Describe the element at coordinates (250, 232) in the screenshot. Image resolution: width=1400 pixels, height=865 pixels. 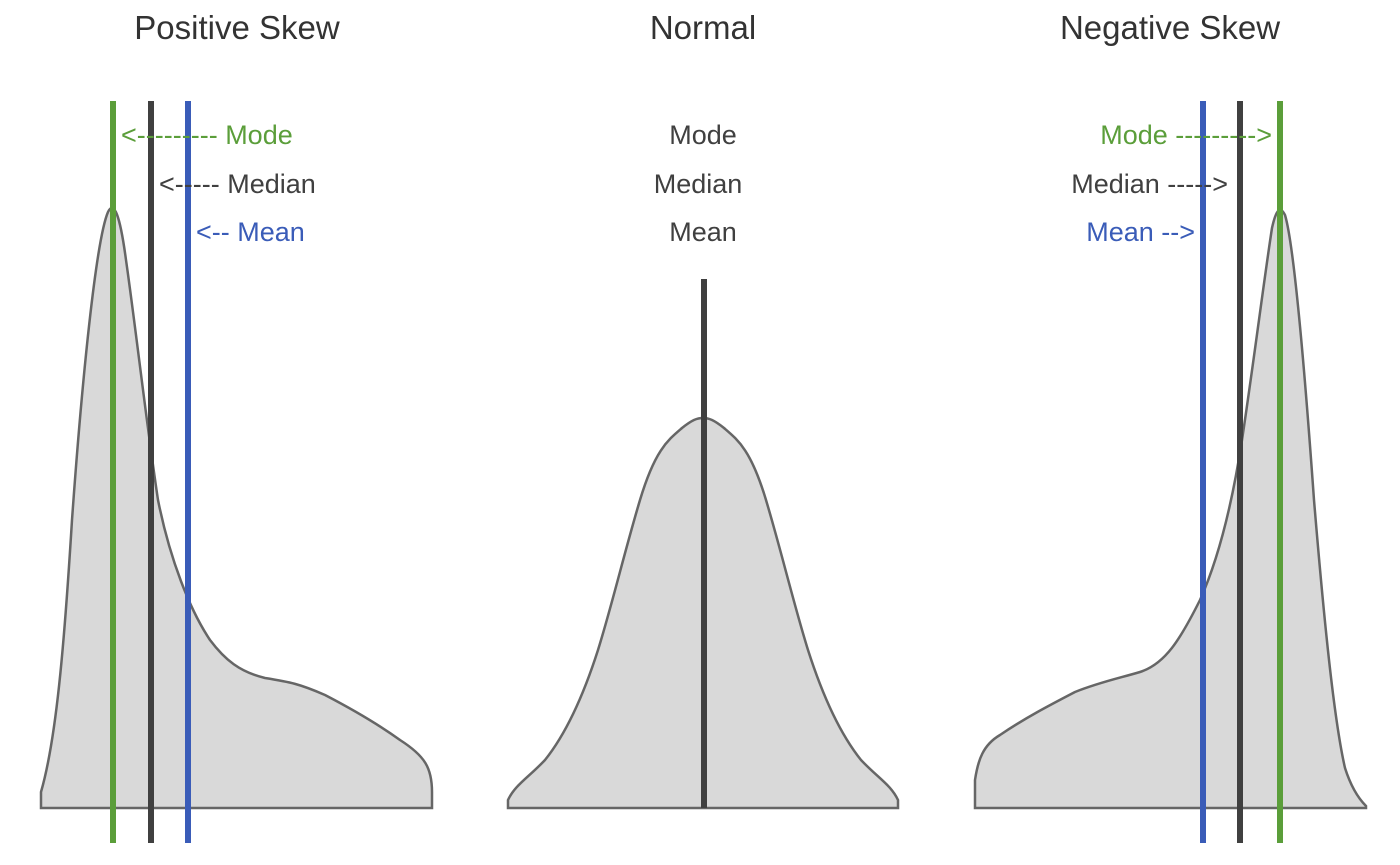
I see `mean-label: <-- Mean` at that location.